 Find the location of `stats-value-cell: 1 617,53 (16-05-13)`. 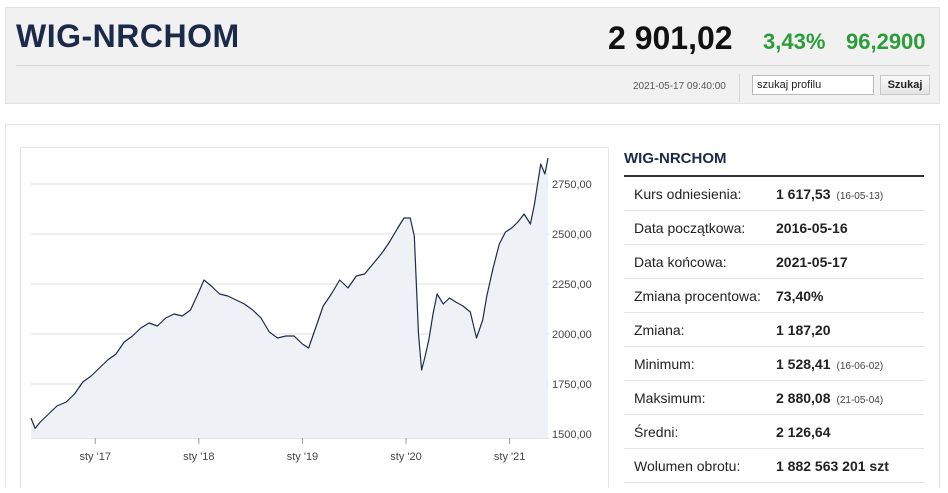

stats-value-cell: 1 617,53 (16-05-13) is located at coordinates (850, 194).